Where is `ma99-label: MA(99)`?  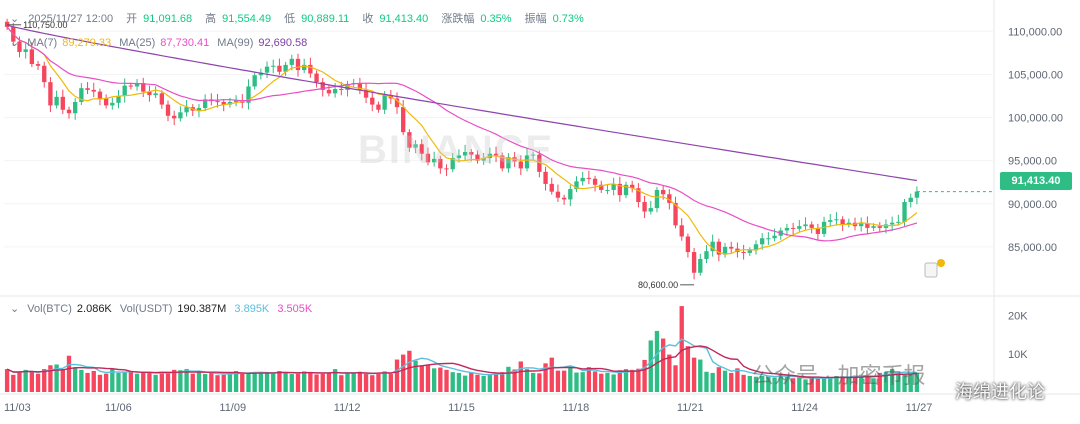
ma99-label: MA(99) is located at coordinates (235, 43).